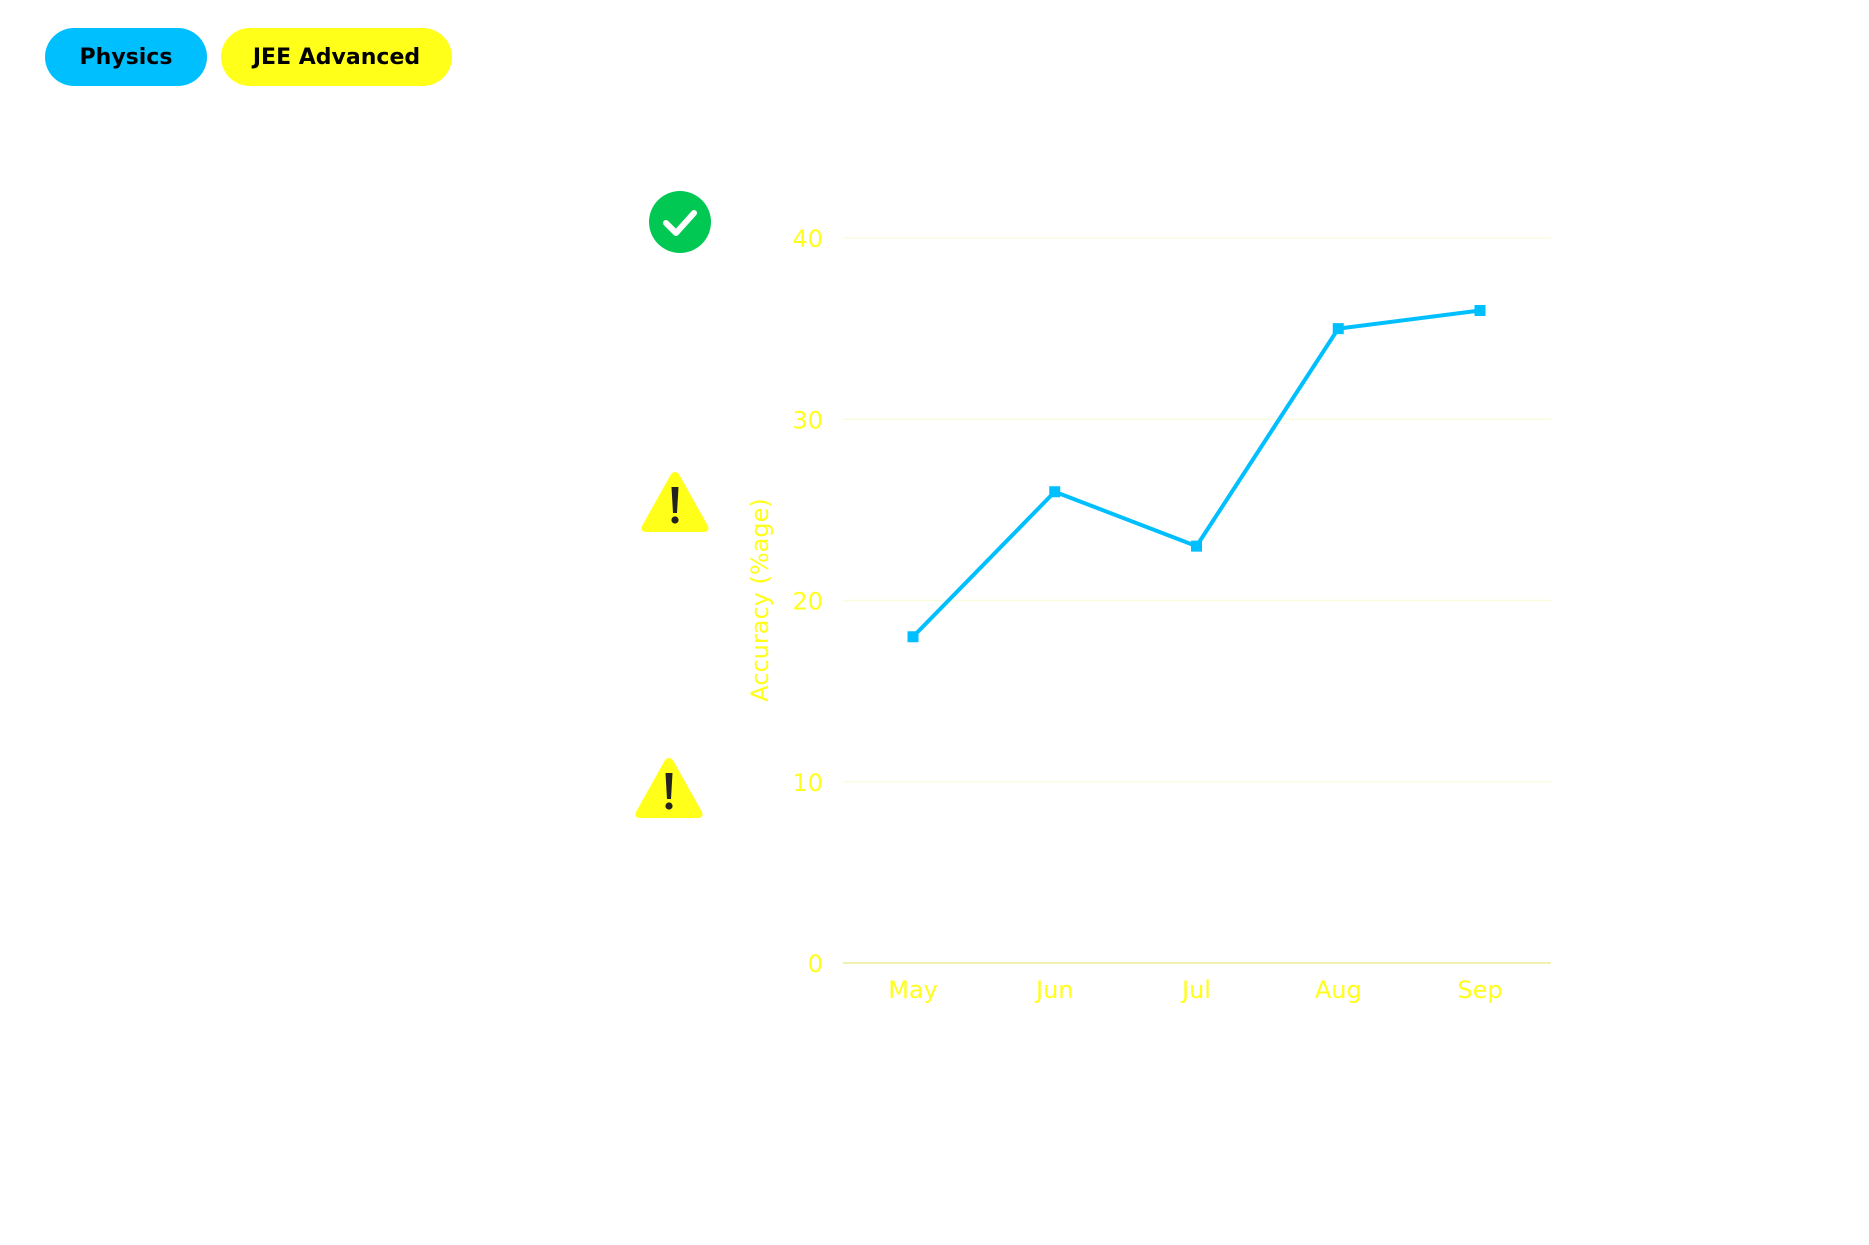  I want to click on check-circle-icon, so click(680, 222).